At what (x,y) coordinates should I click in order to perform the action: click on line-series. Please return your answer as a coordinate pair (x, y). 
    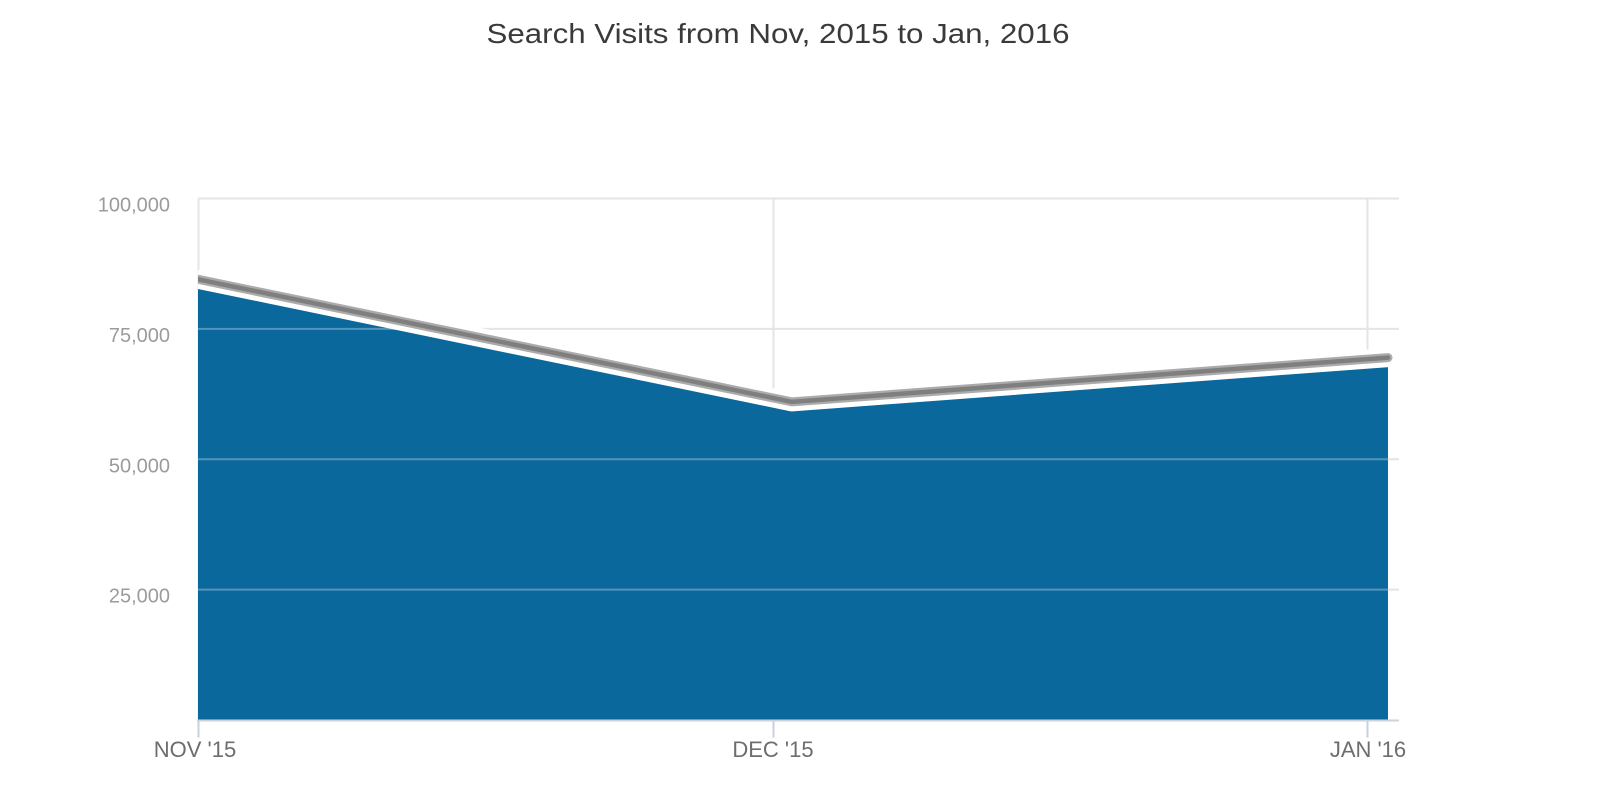
    Looking at the image, I should click on (798, 340).